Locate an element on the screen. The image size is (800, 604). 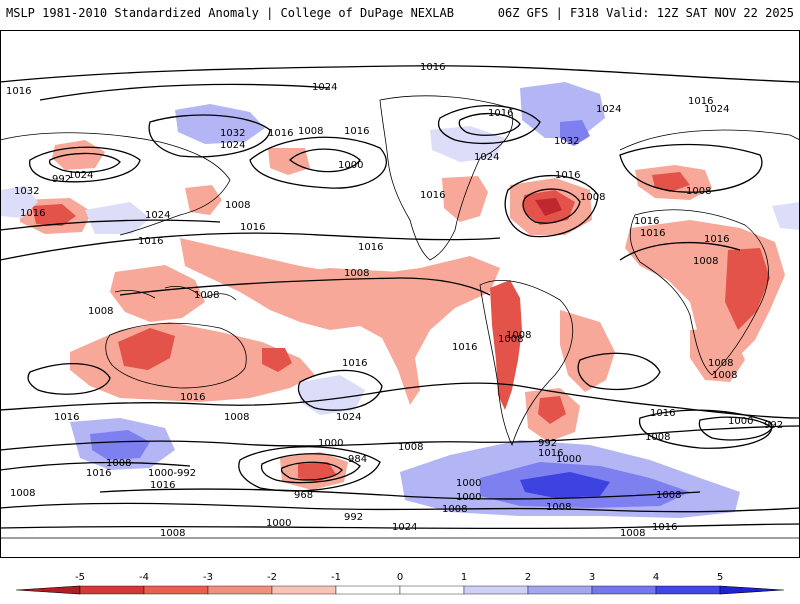
isobar-line-greenland-high-inner is located at coordinates (489, 124).